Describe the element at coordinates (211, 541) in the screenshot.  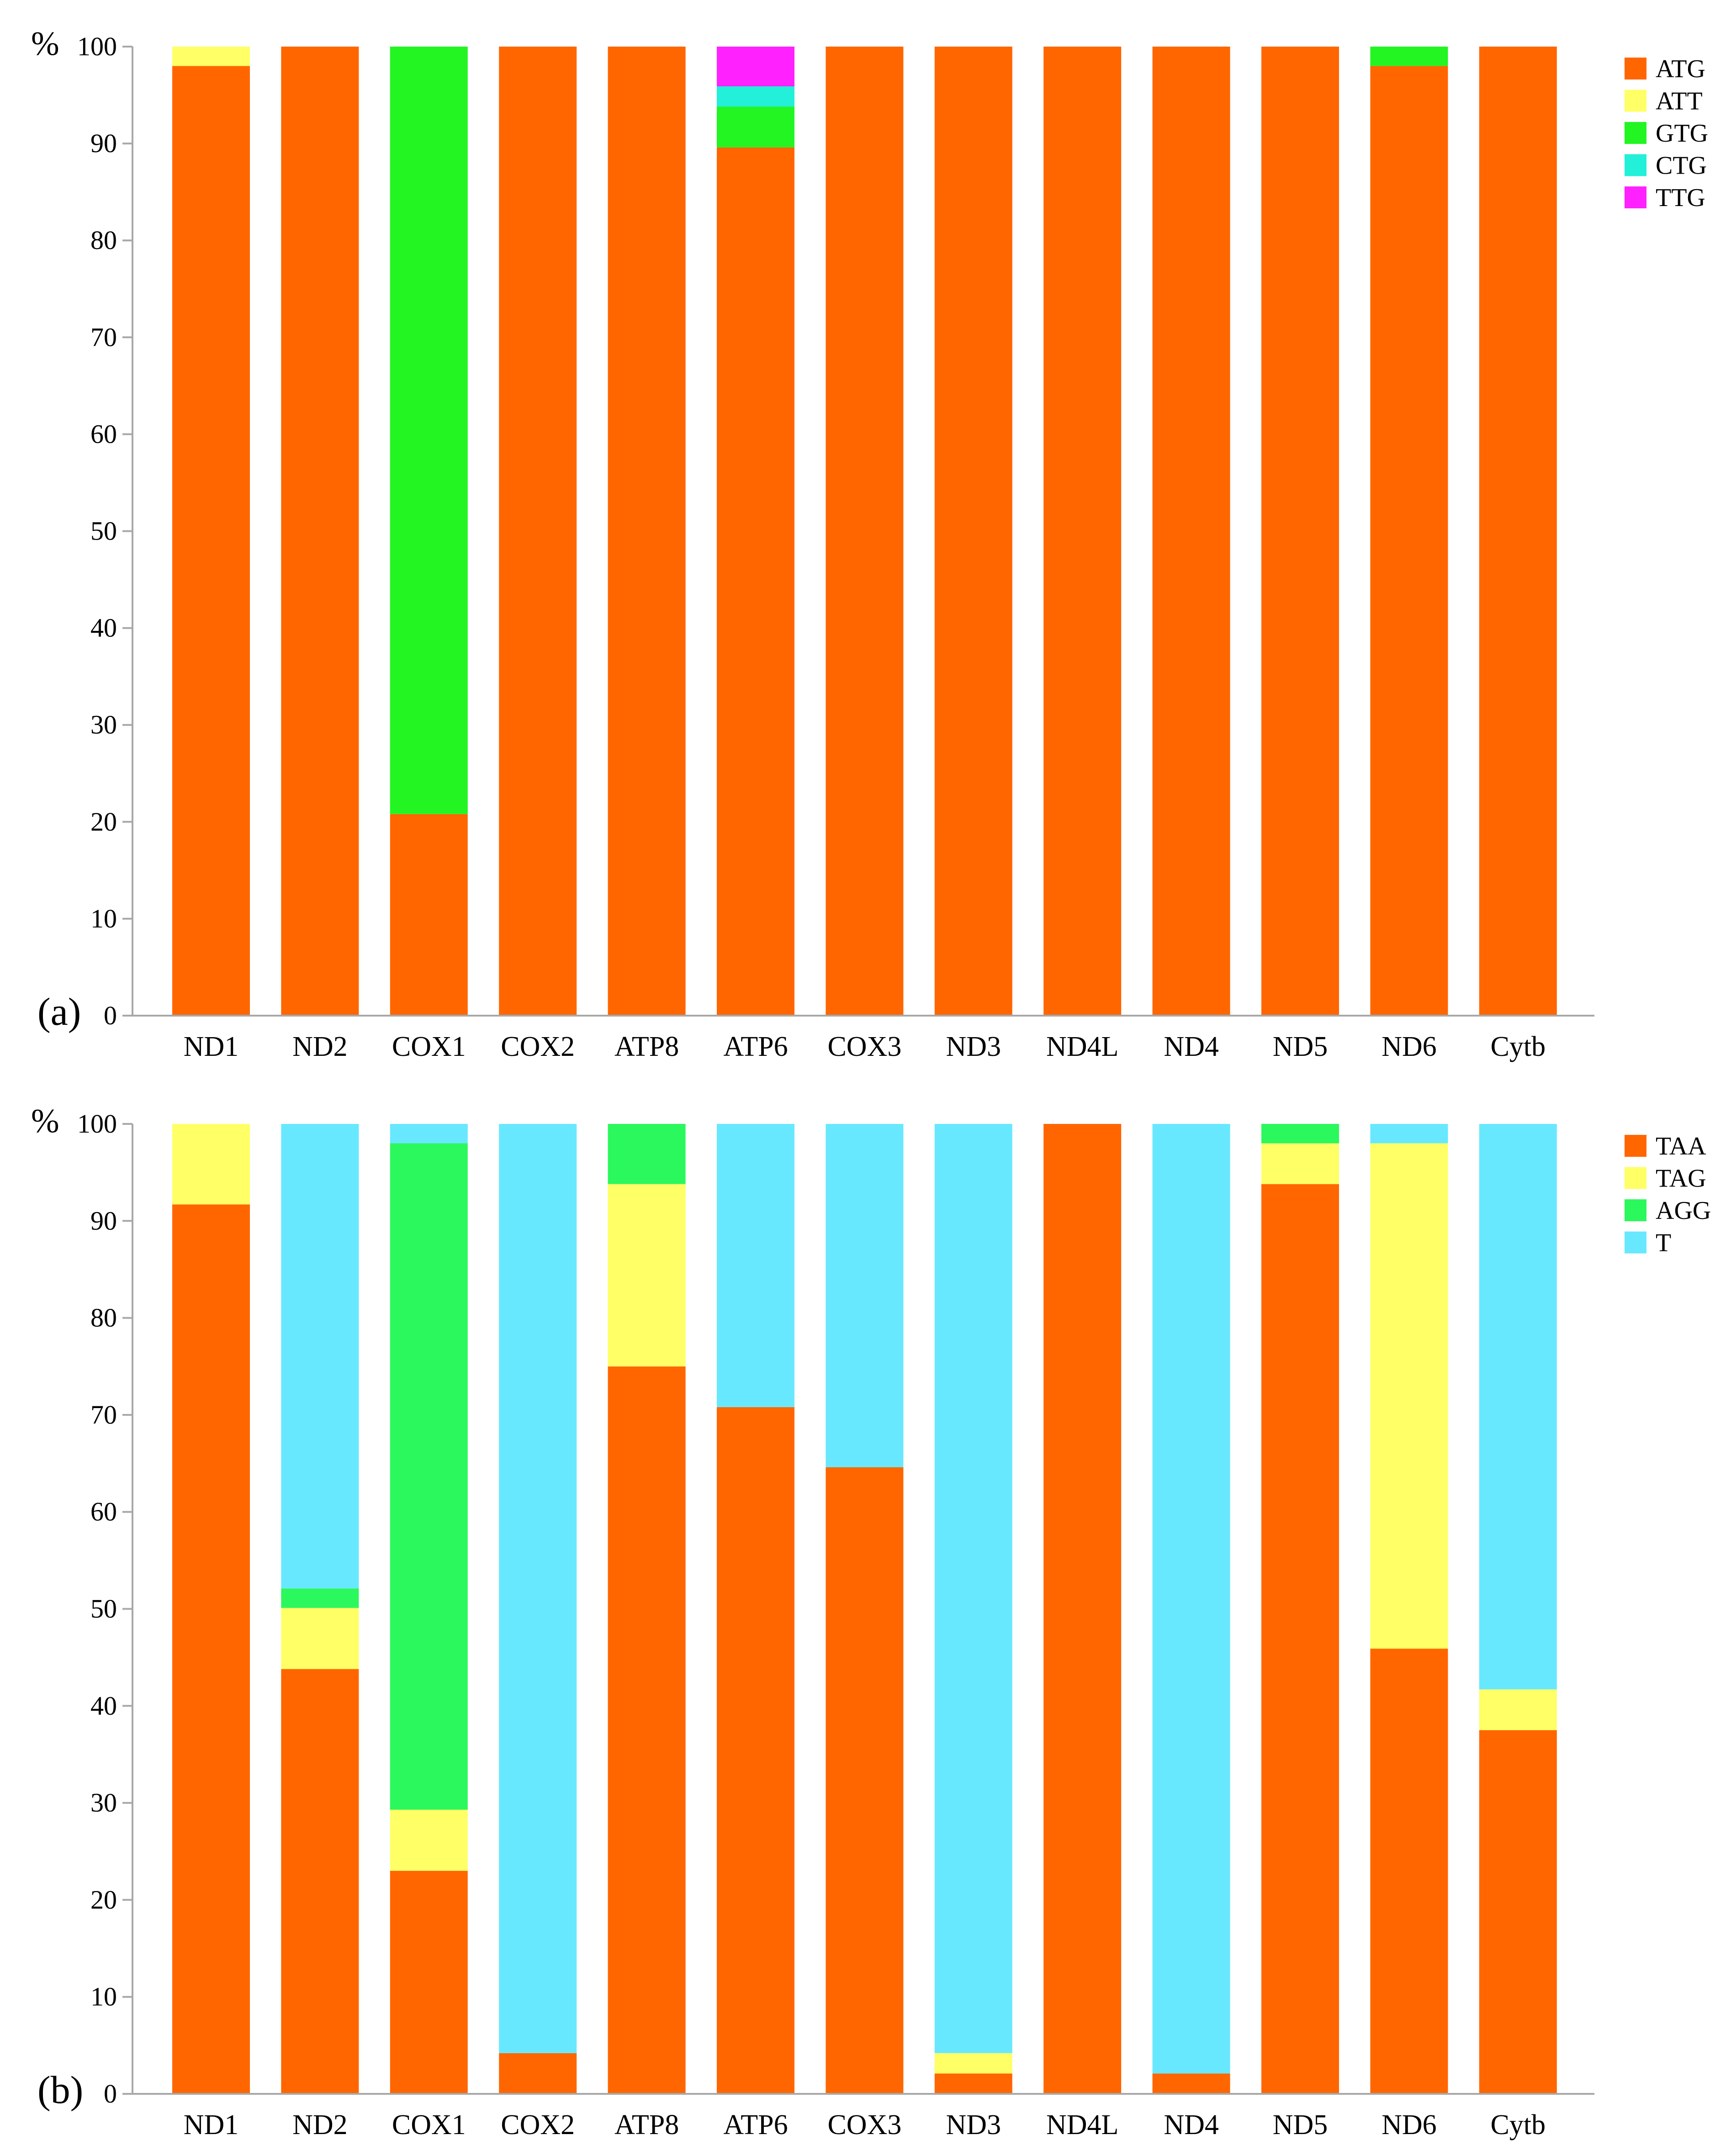
I see `bar-nd1-atg` at that location.